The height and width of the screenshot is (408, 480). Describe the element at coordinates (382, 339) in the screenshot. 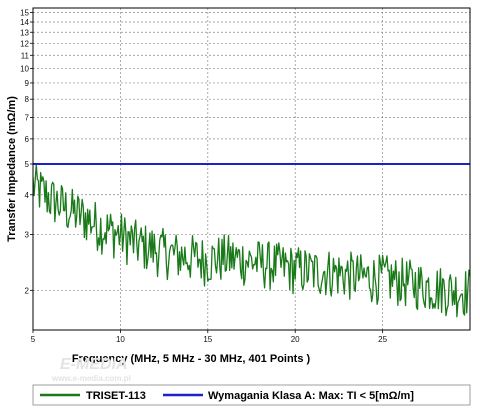

I see `x-tick-label: 25` at that location.